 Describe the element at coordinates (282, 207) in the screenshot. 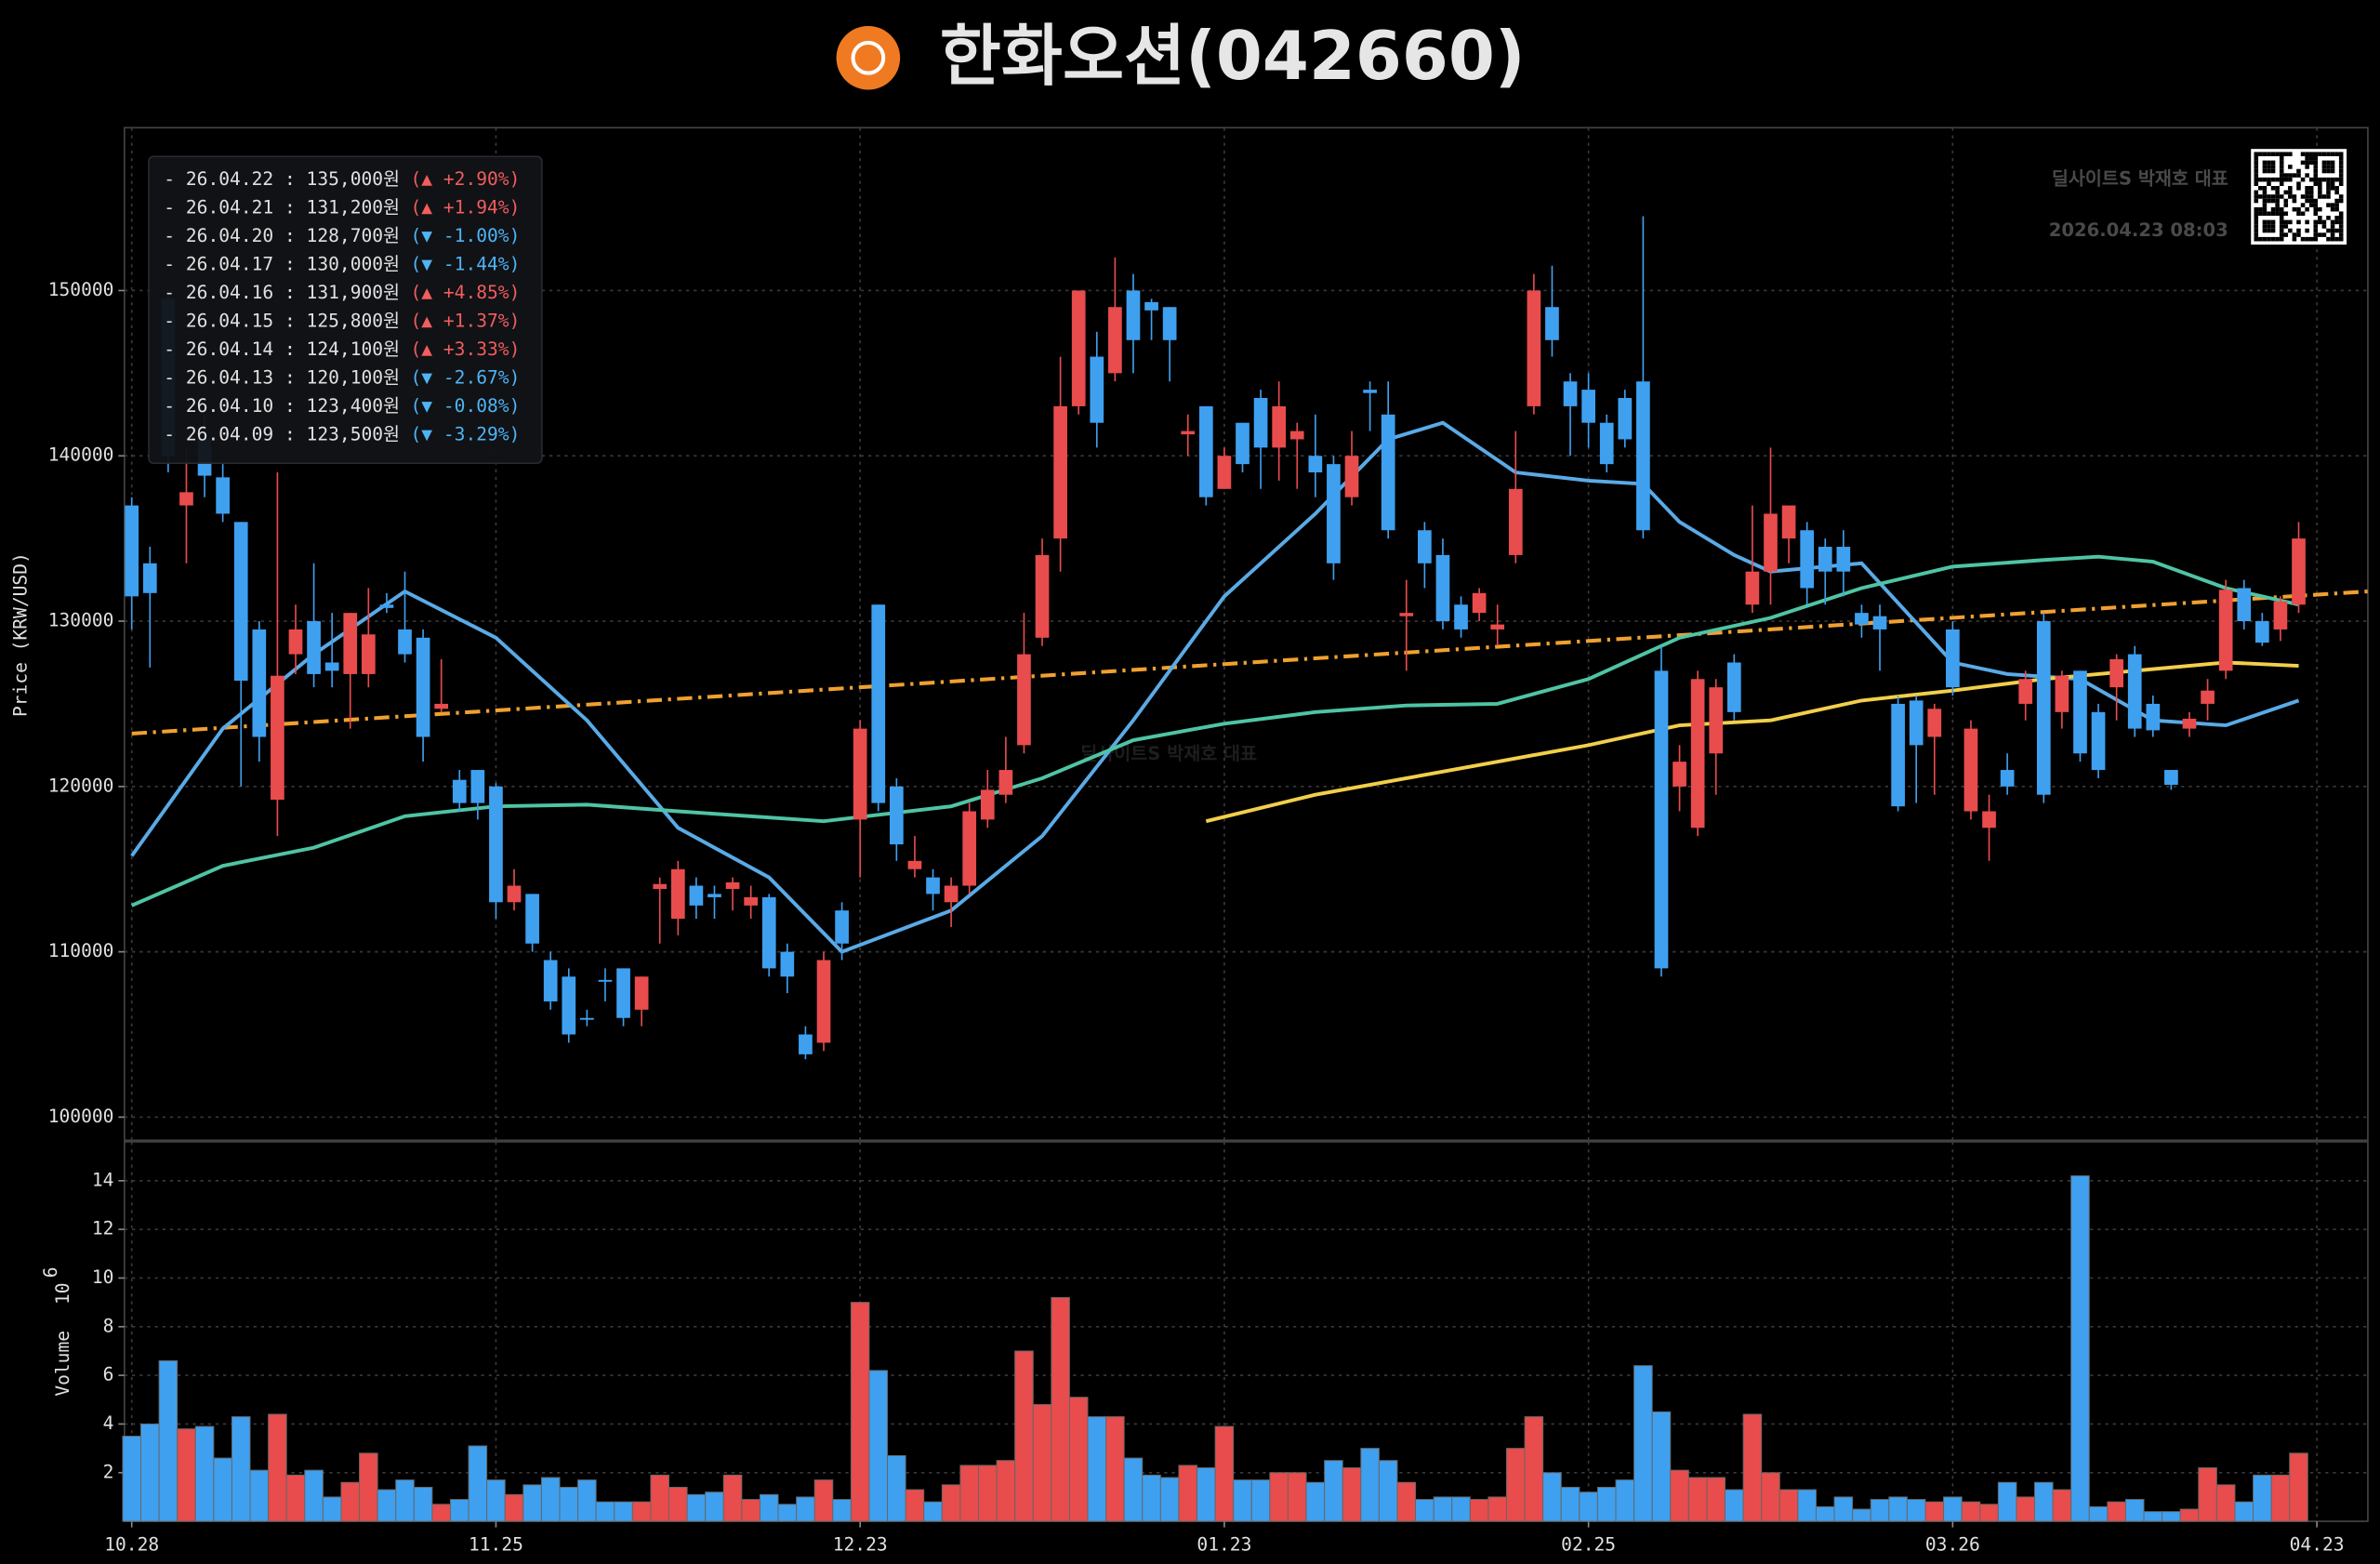

I see `legend-text: - 26.04.21 : 131,200원` at that location.